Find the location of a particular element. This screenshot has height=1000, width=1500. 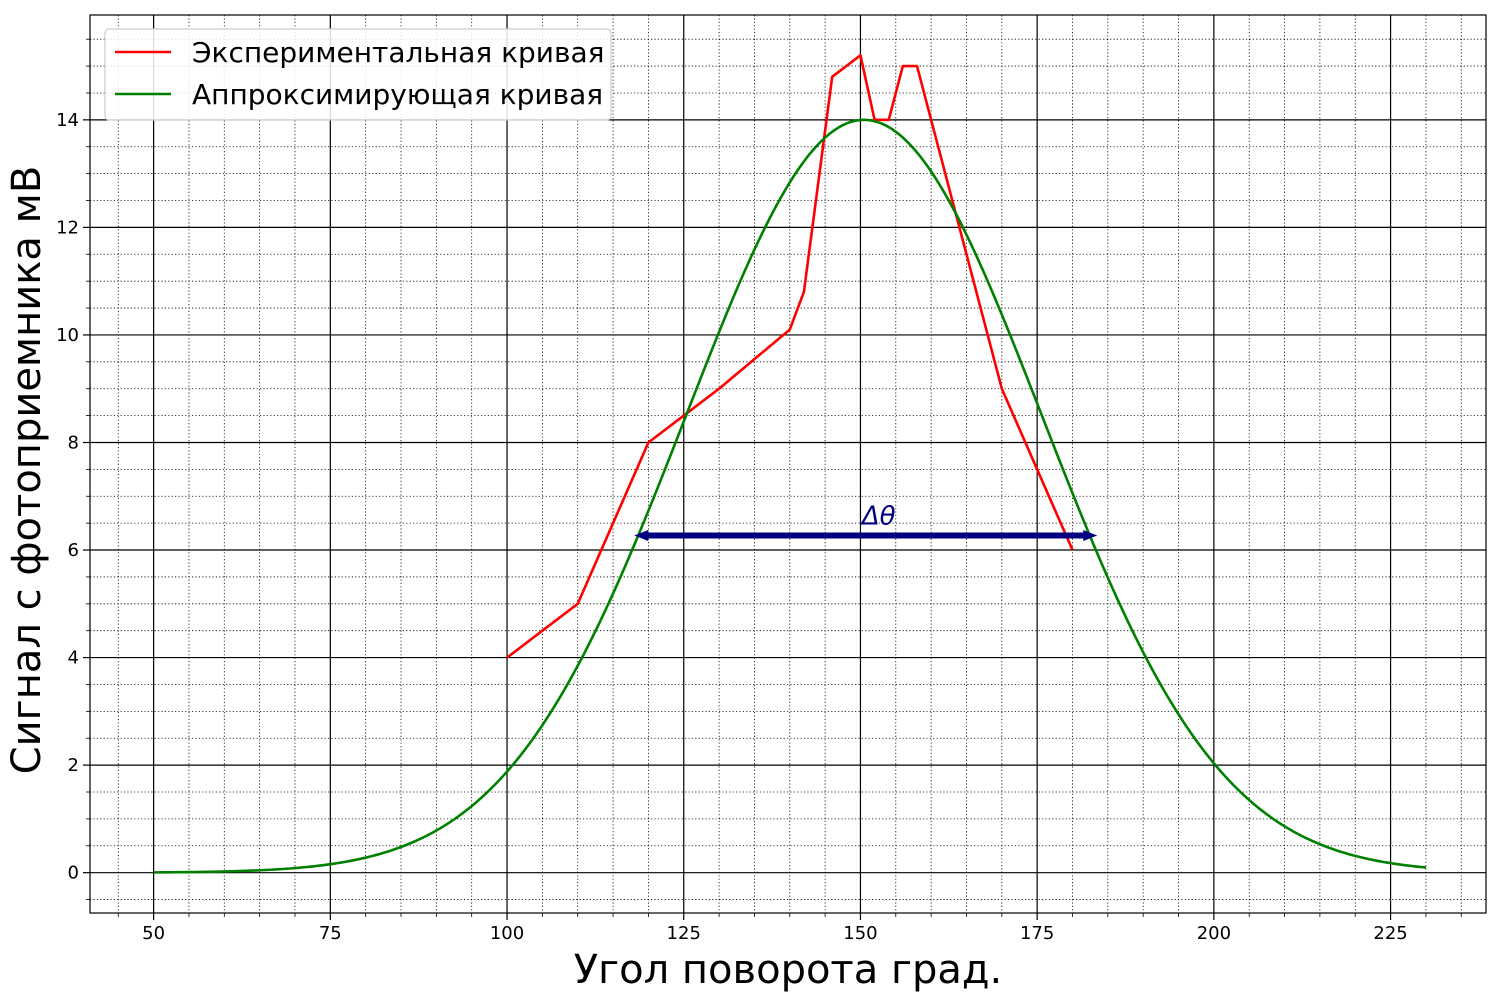

delta-theta-arrow-right-head is located at coordinates (1090, 536).